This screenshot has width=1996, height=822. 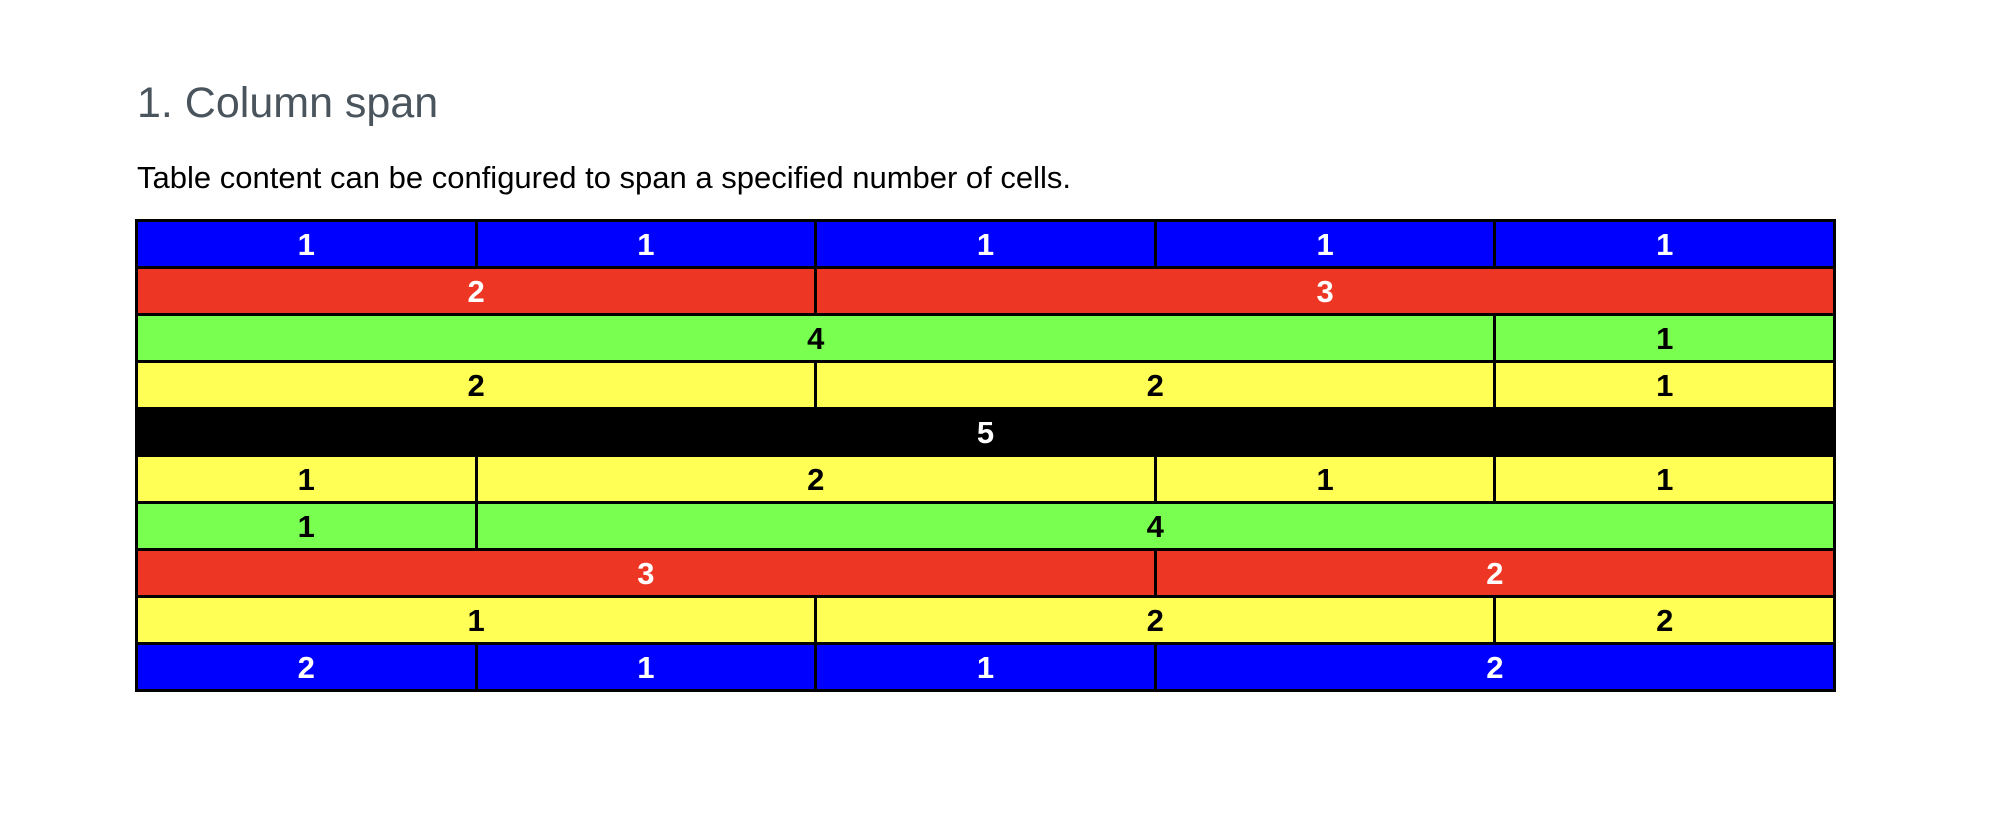 I want to click on table-row: 2 2 1, so click(x=985, y=385).